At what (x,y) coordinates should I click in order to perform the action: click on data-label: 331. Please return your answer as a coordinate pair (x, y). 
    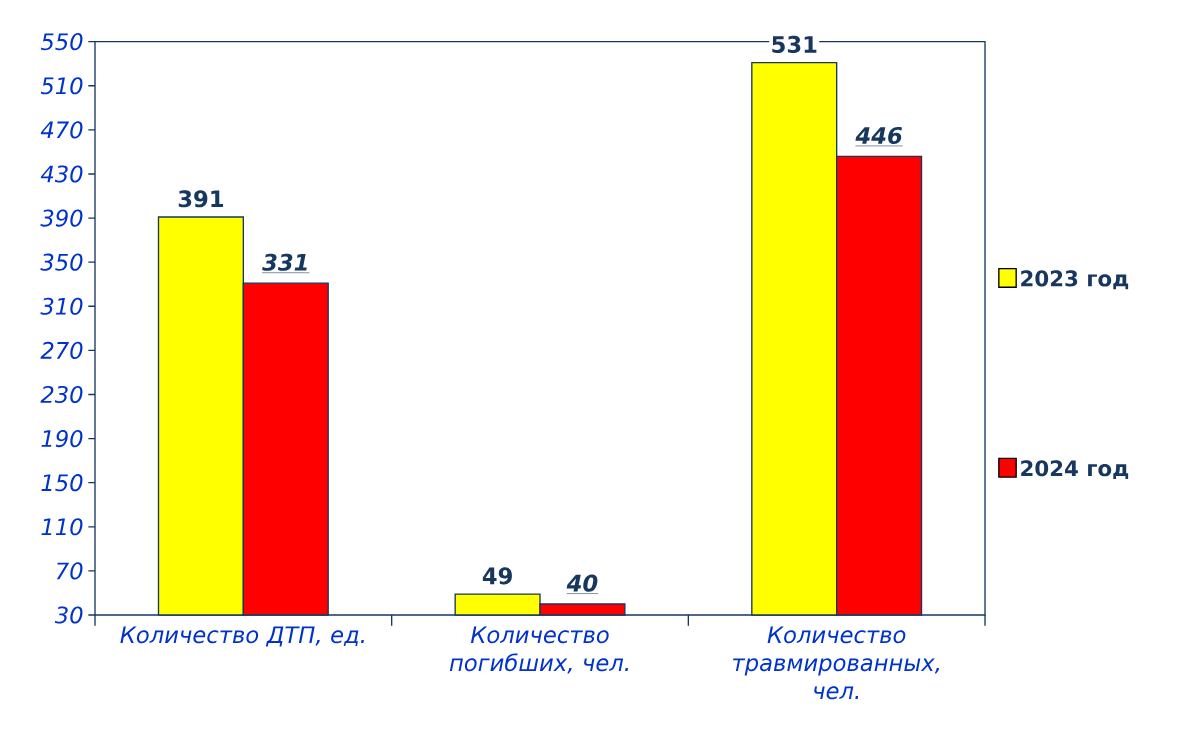
    Looking at the image, I should click on (284, 262).